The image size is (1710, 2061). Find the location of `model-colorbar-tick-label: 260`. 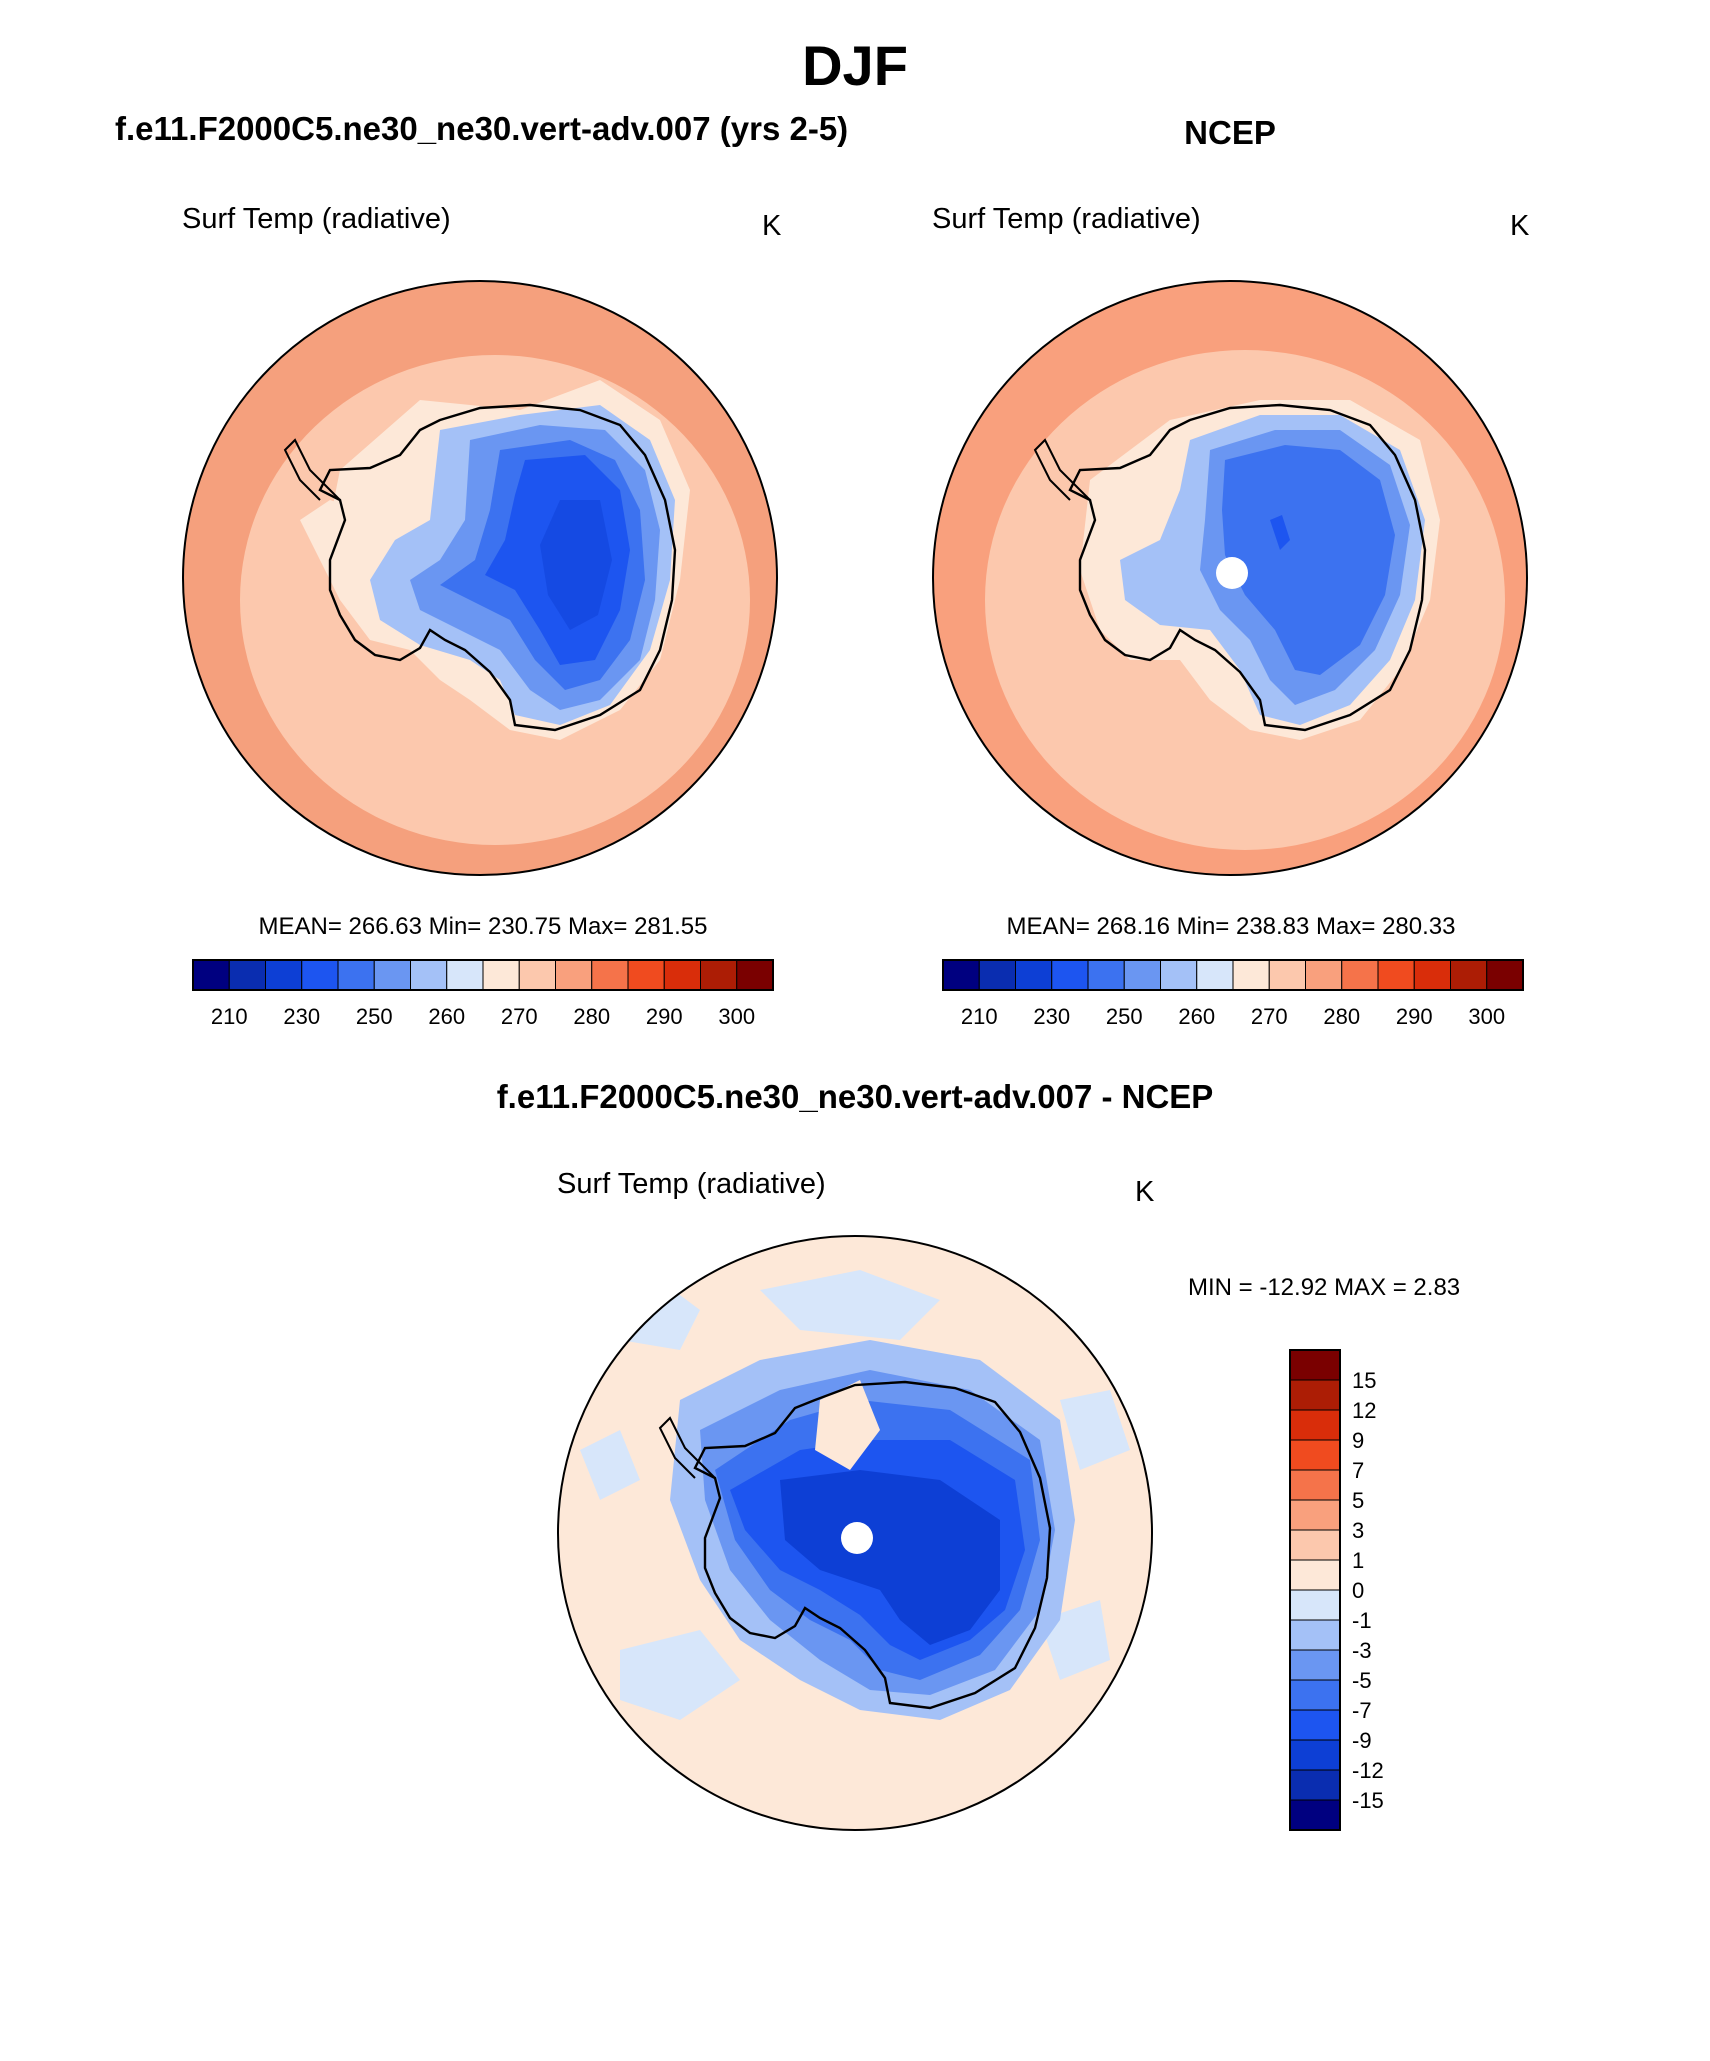

model-colorbar-tick-label: 260 is located at coordinates (446, 1016).